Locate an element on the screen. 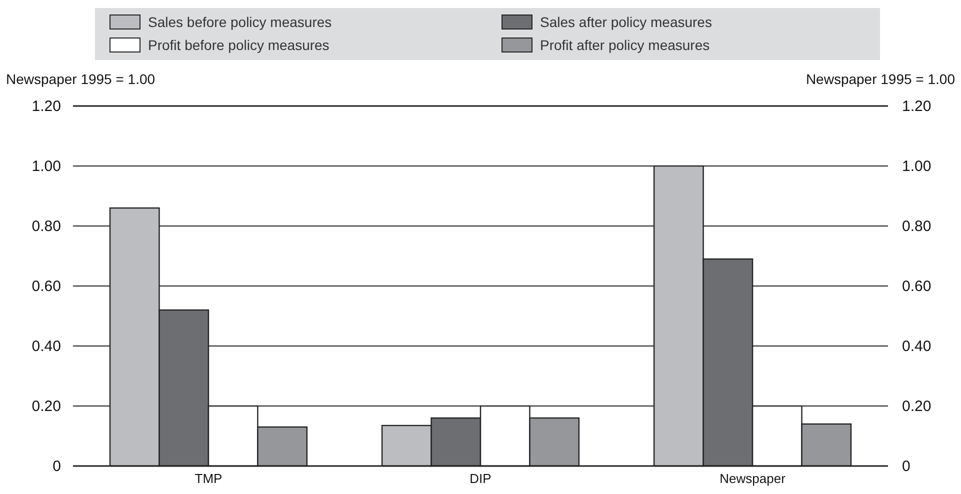 The width and height of the screenshot is (961, 494). y-tick-label: 1.20 is located at coordinates (46, 106).